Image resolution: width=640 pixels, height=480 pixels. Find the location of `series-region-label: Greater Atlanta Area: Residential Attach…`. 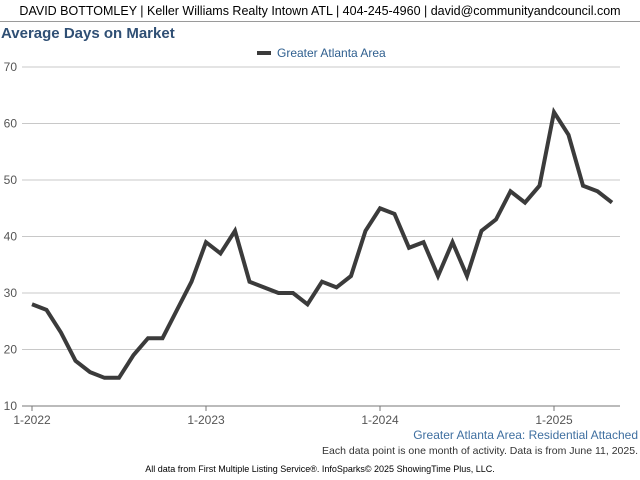

series-region-label: Greater Atlanta Area: Residential Attach… is located at coordinates (525, 435).